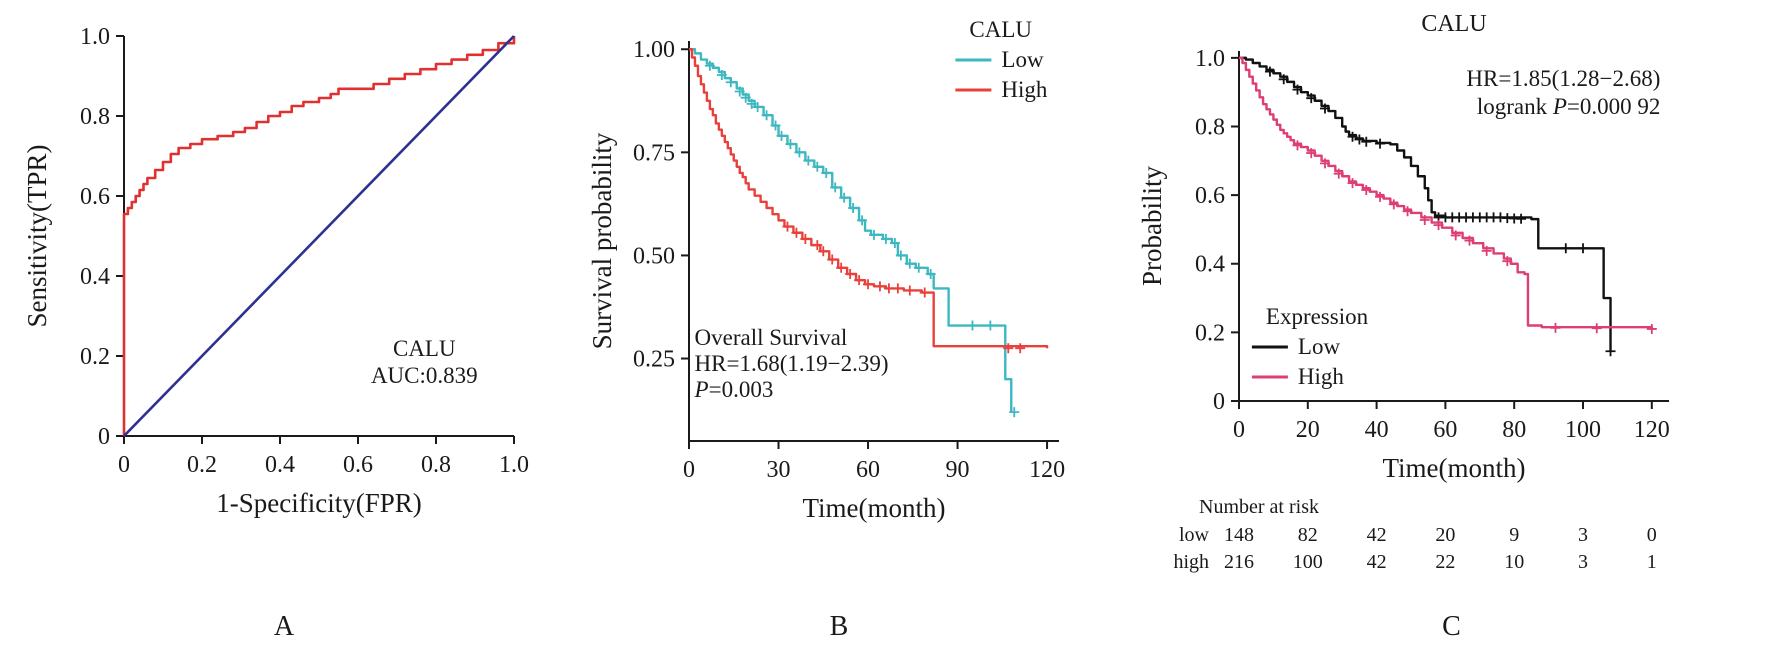 The image size is (1785, 659). I want to click on y-tick-label: 0.8, so click(1210, 127).